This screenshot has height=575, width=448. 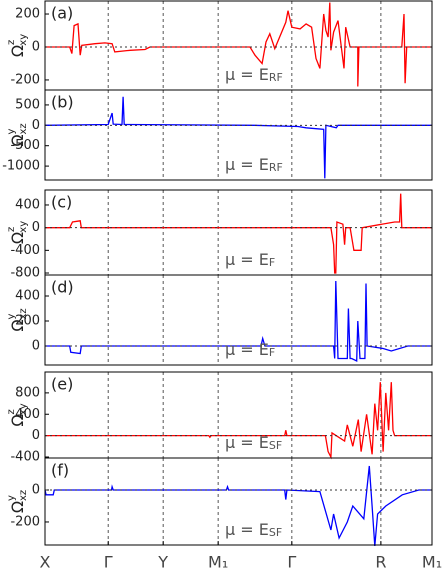 I want to click on panel-label: (e), so click(x=62, y=384).